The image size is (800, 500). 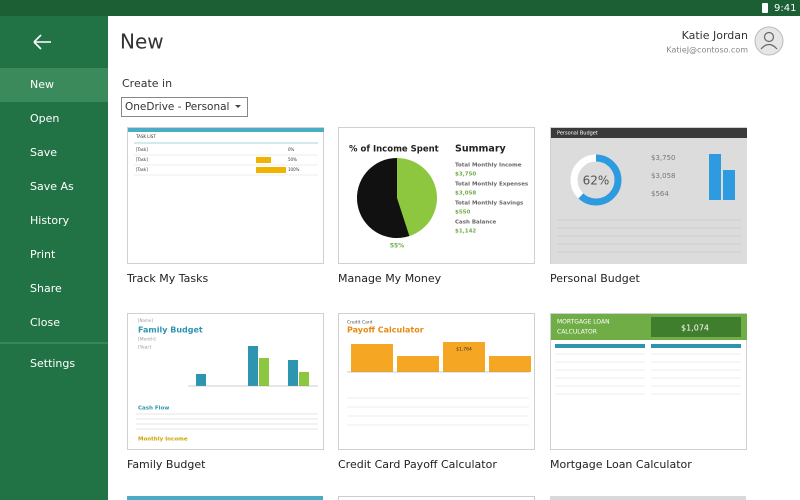 I want to click on menu-item: Save, so click(x=43, y=152).